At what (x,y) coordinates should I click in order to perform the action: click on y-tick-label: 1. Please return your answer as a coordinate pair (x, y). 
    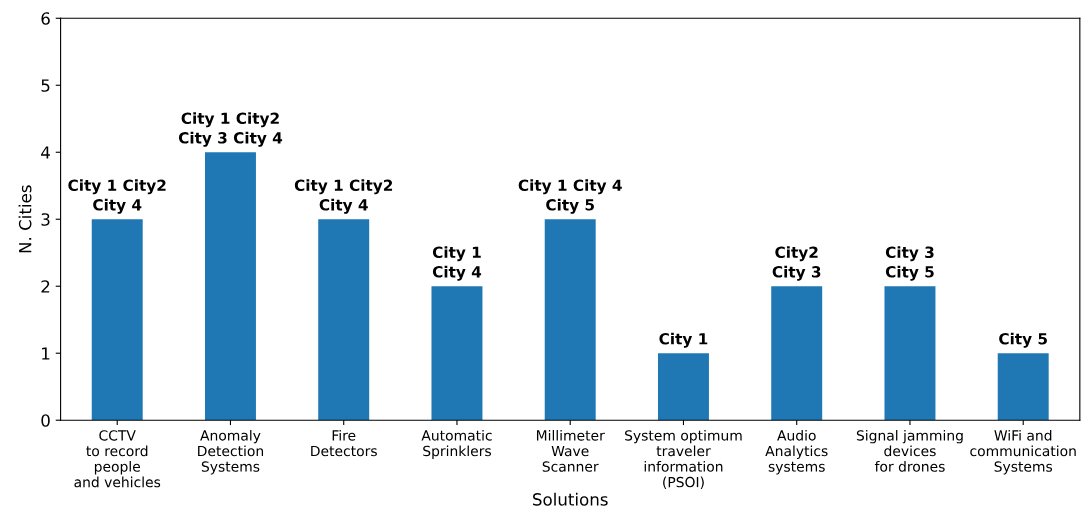
    Looking at the image, I should click on (46, 353).